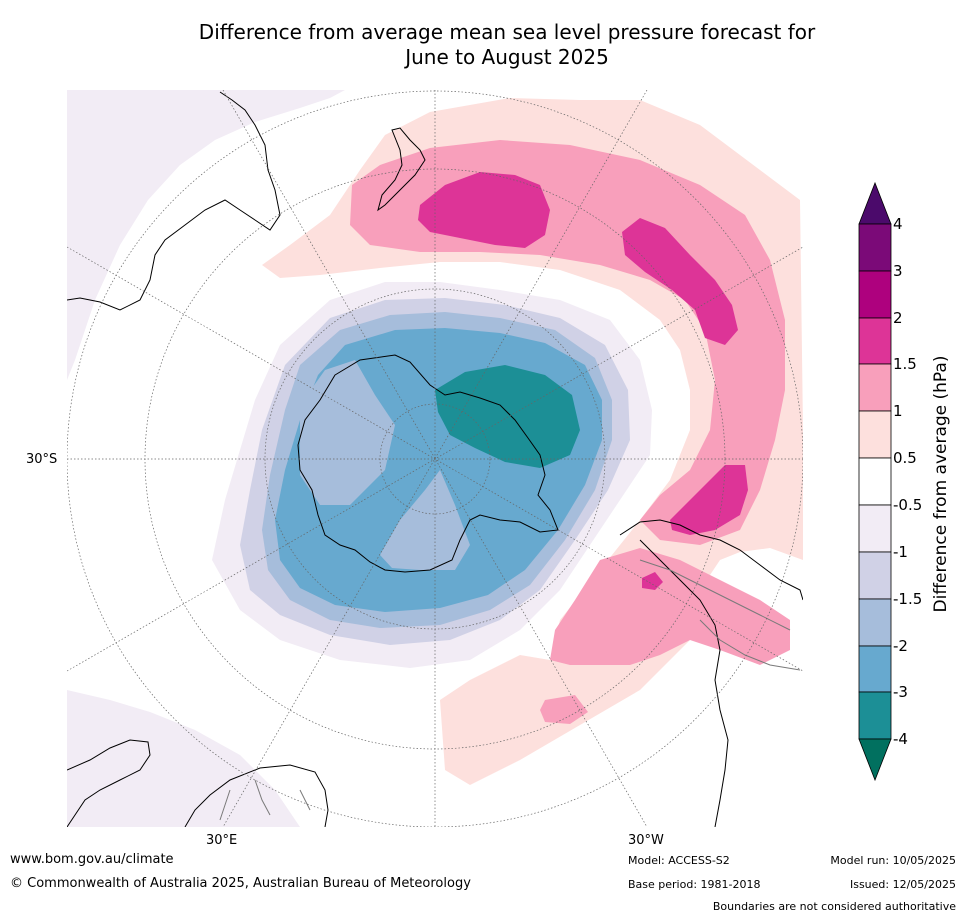 The width and height of the screenshot is (965, 919). What do you see at coordinates (908, 599) in the screenshot?
I see `colorbar-tick-neg-1.5: -1.5` at bounding box center [908, 599].